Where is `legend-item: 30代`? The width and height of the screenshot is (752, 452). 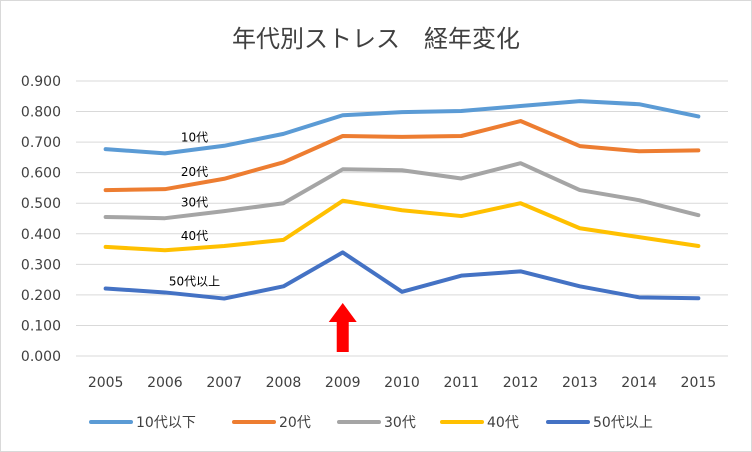
legend-item: 30代 is located at coordinates (376, 423).